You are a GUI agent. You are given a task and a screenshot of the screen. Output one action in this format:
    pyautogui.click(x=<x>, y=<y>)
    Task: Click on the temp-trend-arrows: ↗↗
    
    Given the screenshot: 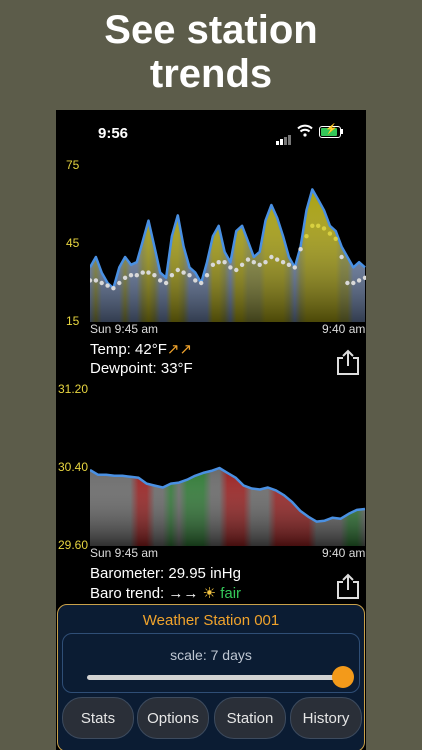 What is the action you would take?
    pyautogui.click(x=179, y=349)
    